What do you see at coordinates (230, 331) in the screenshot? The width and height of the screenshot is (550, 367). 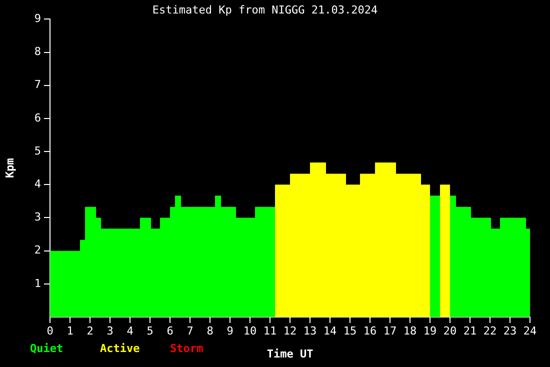 I see `x-tick-label: 9` at bounding box center [230, 331].